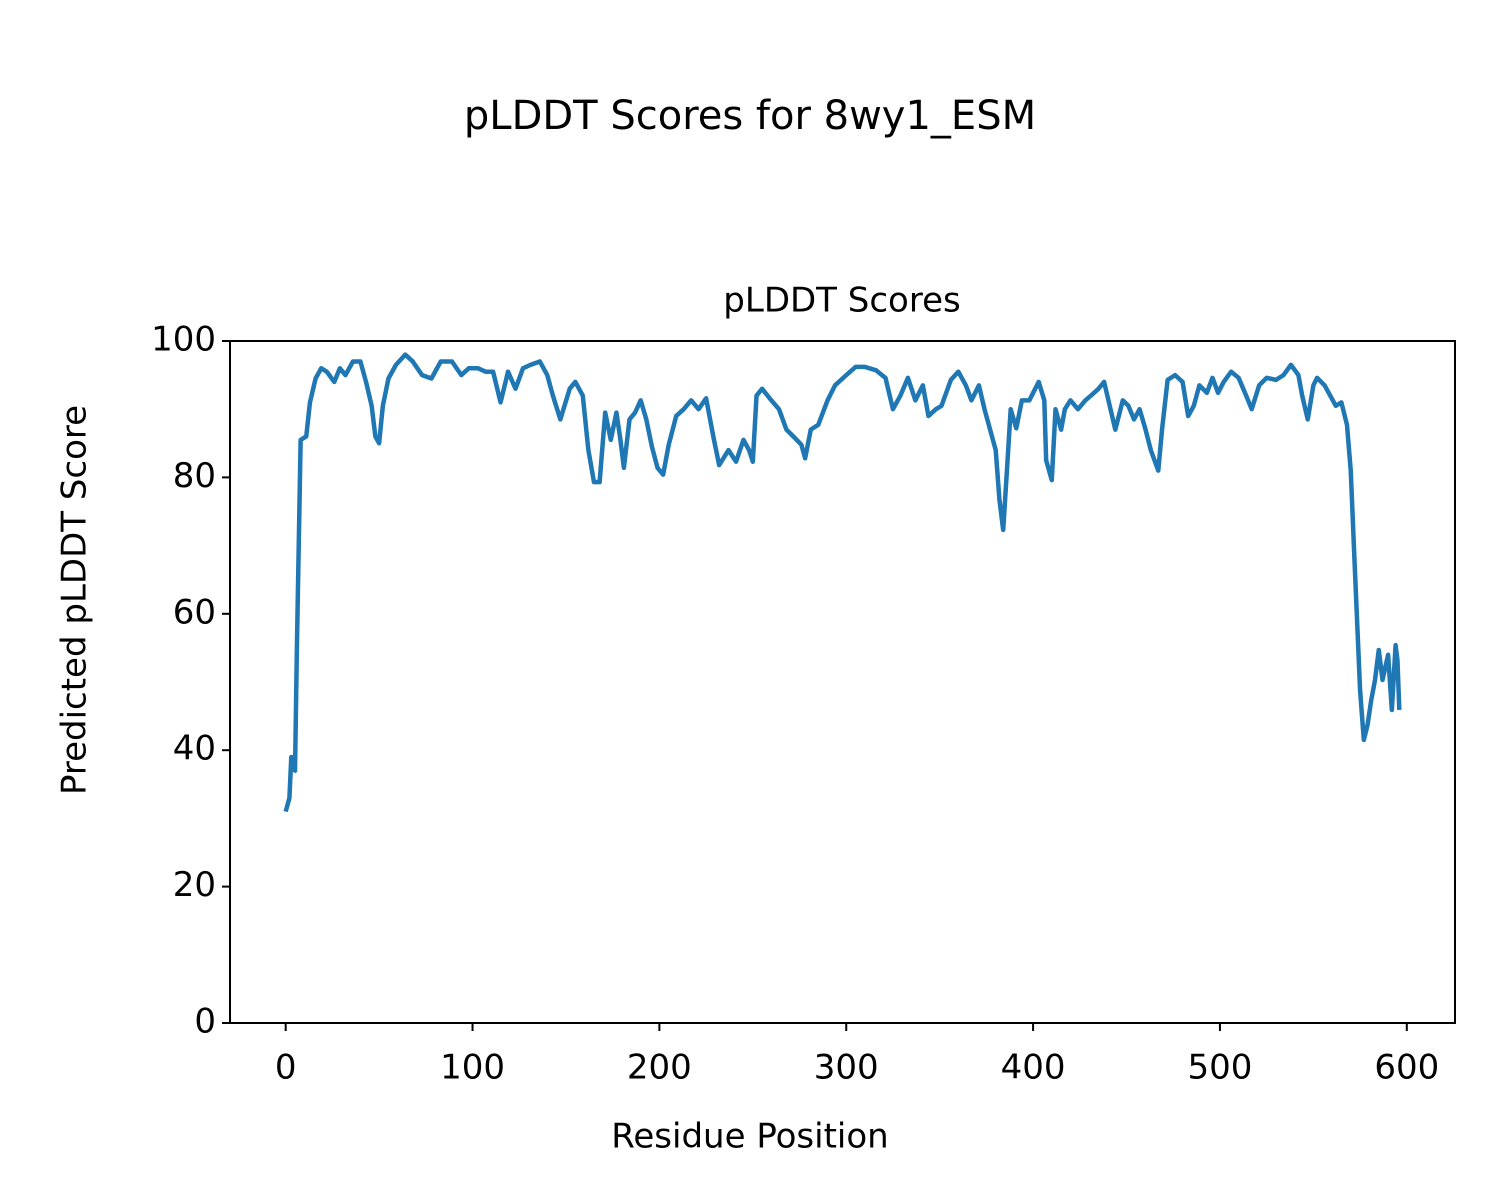  I want to click on x-tick-label: 600, so click(1406, 1068).